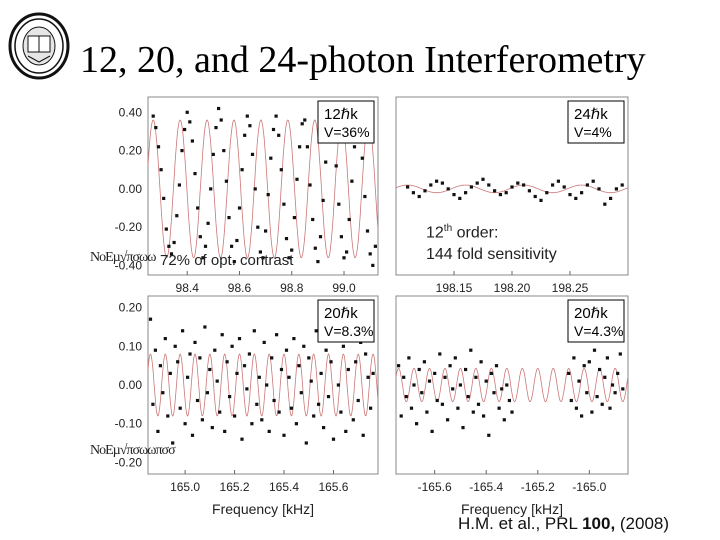 Image resolution: width=720 pixels, height=540 pixels. Describe the element at coordinates (188, 288) in the screenshot. I see `x-tick-label: 98.4` at that location.